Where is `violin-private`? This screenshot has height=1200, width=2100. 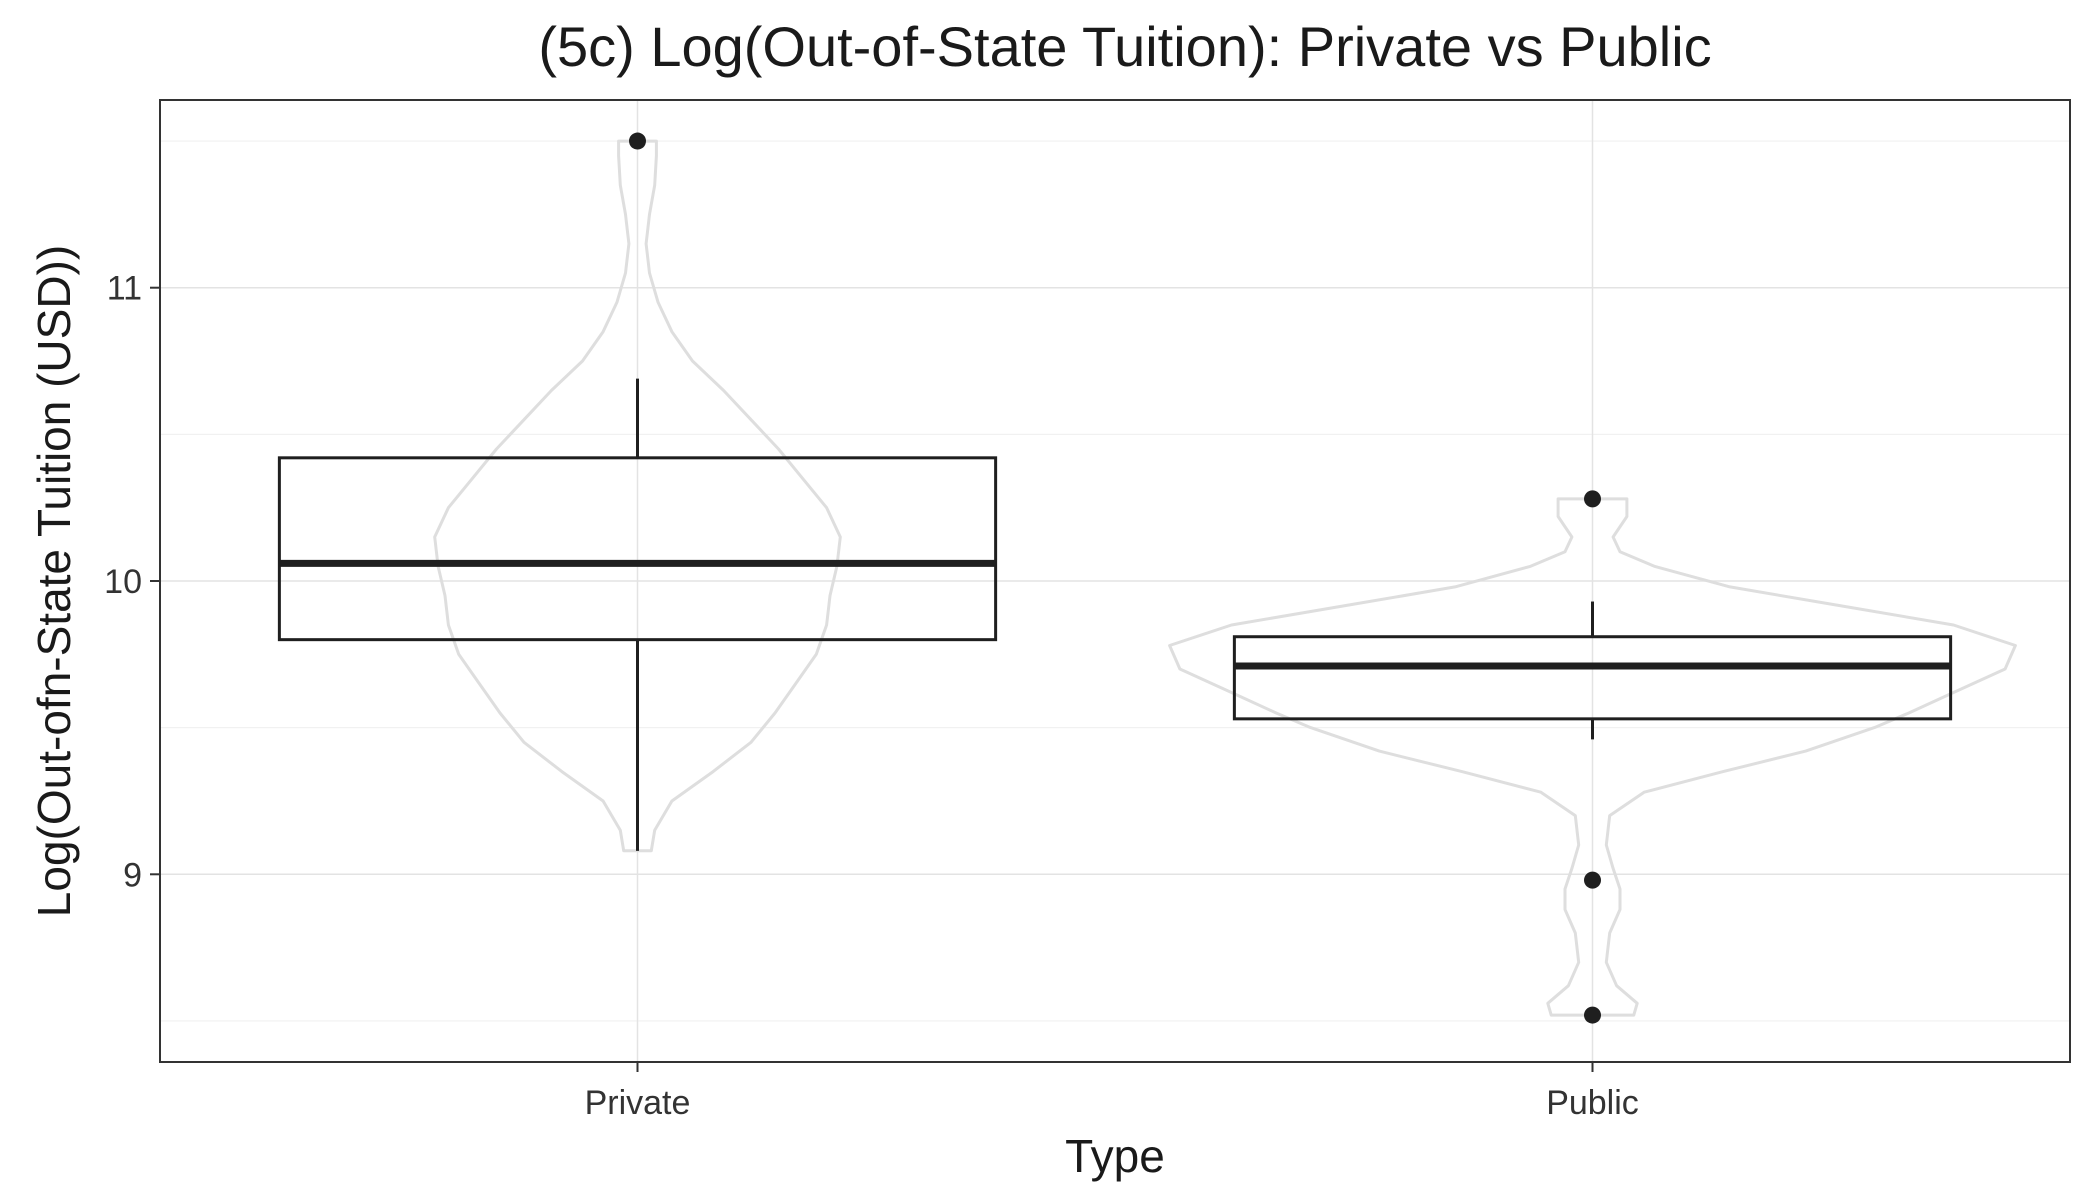
violin-private is located at coordinates (637, 496).